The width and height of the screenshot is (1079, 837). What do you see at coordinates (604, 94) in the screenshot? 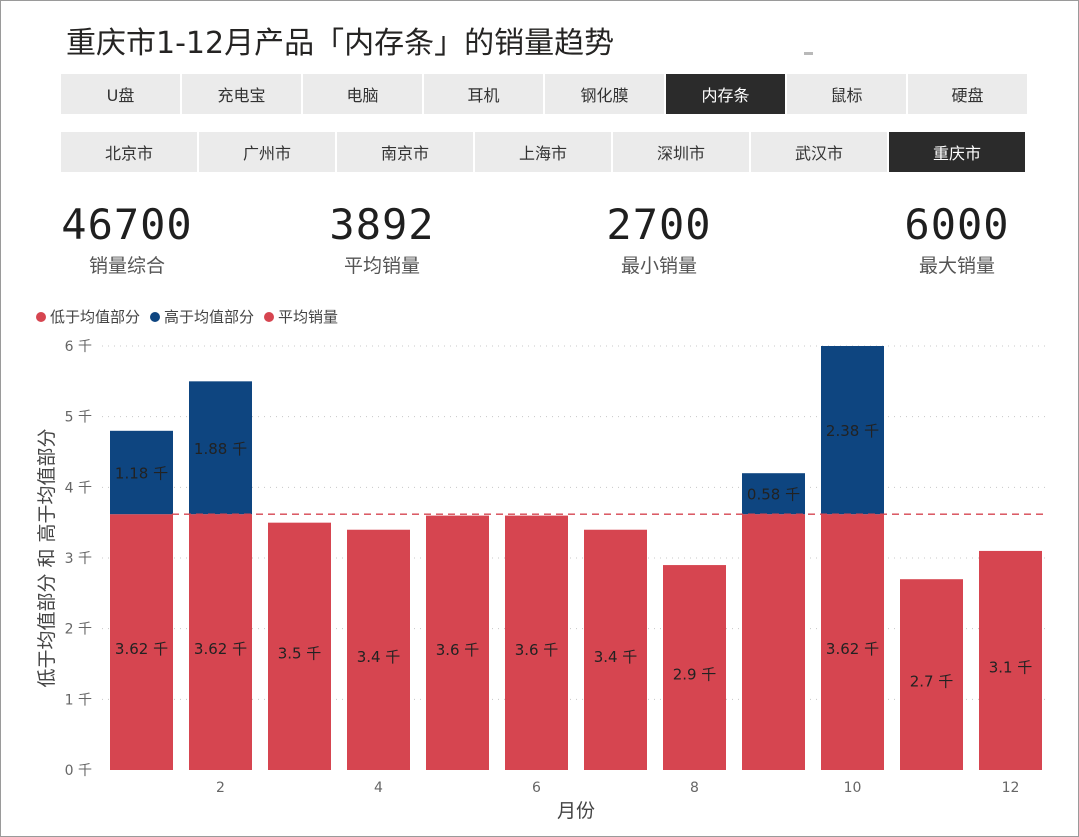
I see `product-button: 钢化膜` at bounding box center [604, 94].